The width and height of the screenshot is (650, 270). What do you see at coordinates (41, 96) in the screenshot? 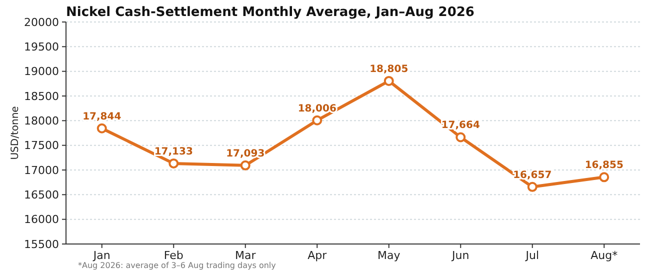
I see `y-tick-label: 18500` at bounding box center [41, 96].